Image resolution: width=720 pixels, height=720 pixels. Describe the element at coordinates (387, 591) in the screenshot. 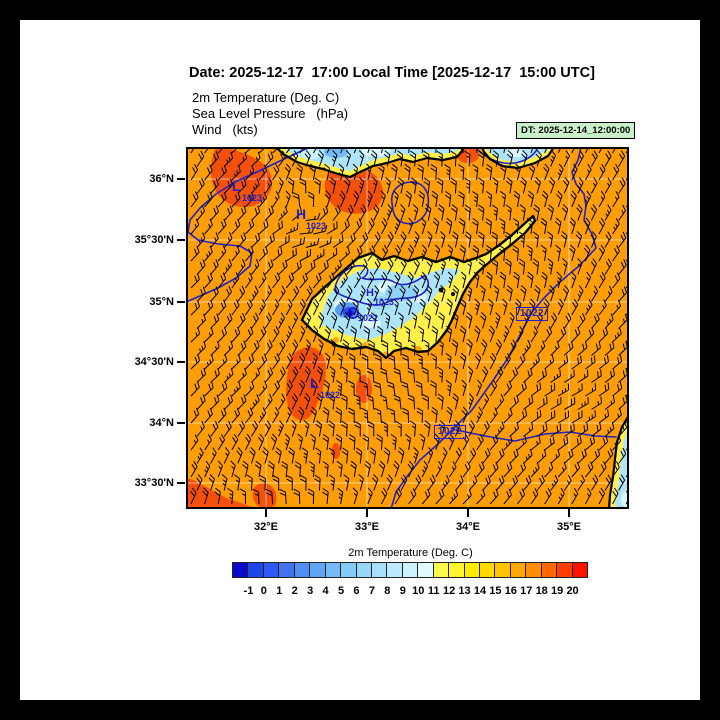

I see `legend-tick-label: 8` at that location.